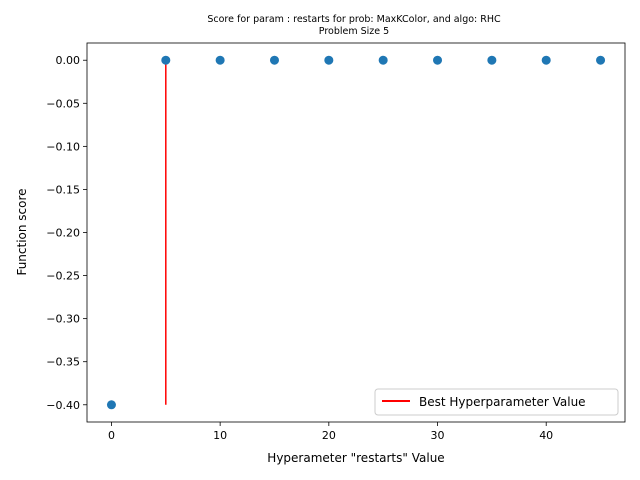 Image resolution: width=640 pixels, height=480 pixels. What do you see at coordinates (329, 435) in the screenshot?
I see `x-tick-label: 20` at bounding box center [329, 435].